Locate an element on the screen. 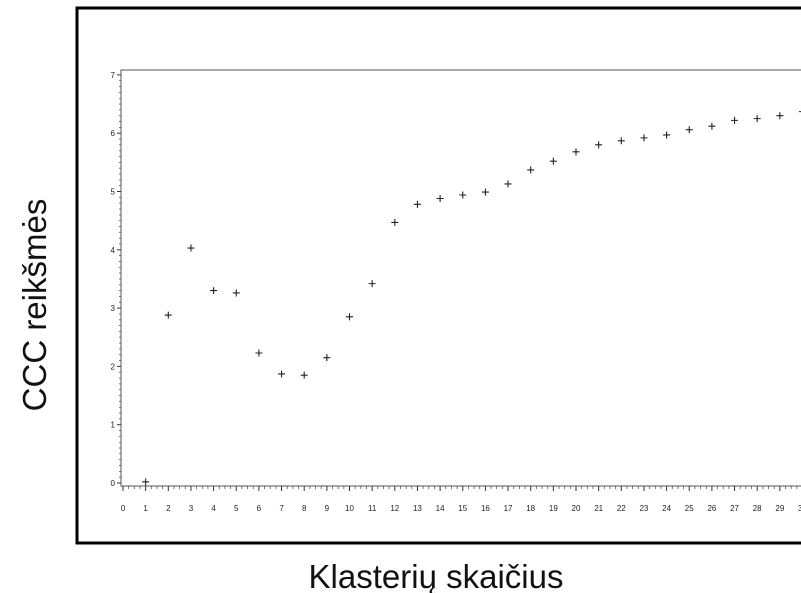 The image size is (801, 593). x-tick-label: 25 is located at coordinates (689, 508).